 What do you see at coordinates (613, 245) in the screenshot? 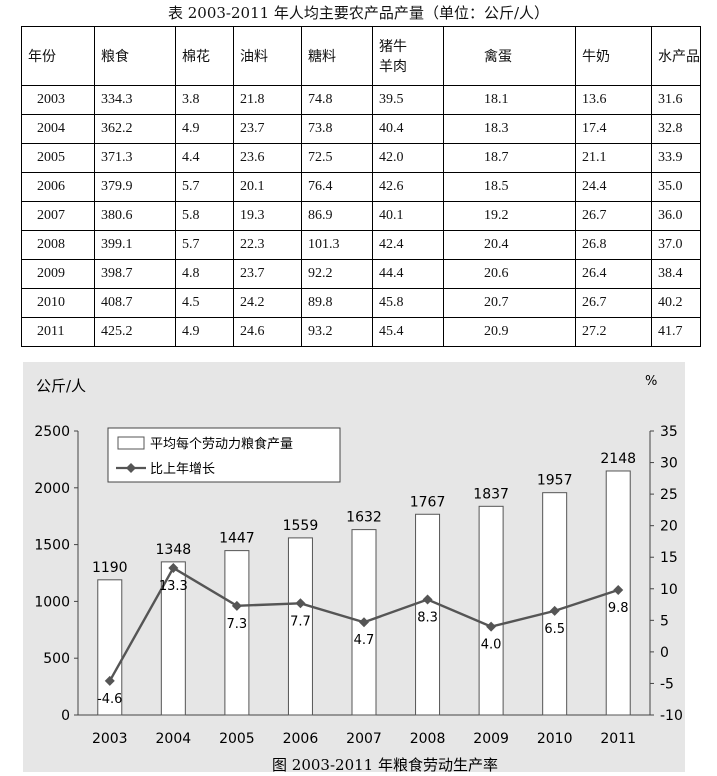
I see `table-cell: 26.8` at bounding box center [613, 245].